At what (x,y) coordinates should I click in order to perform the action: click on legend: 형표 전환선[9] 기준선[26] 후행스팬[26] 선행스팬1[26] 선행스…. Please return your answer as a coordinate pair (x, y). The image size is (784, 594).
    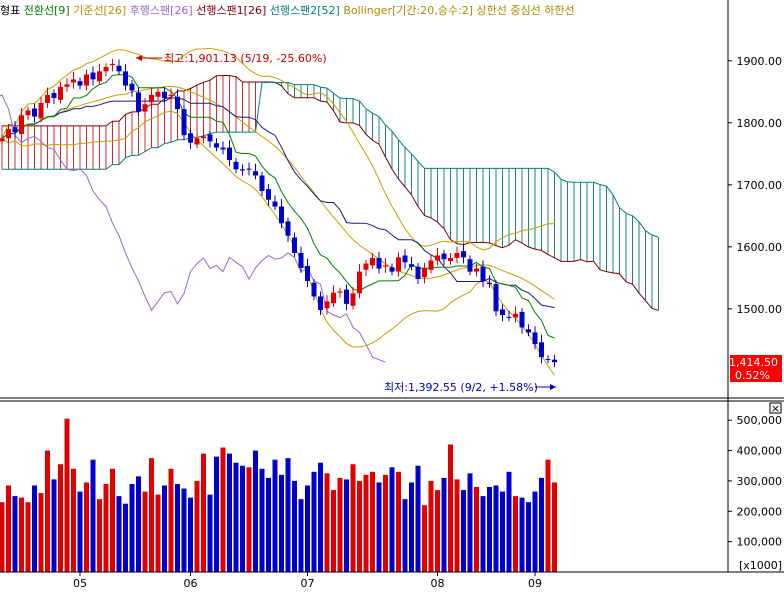
    Looking at the image, I should click on (287, 10).